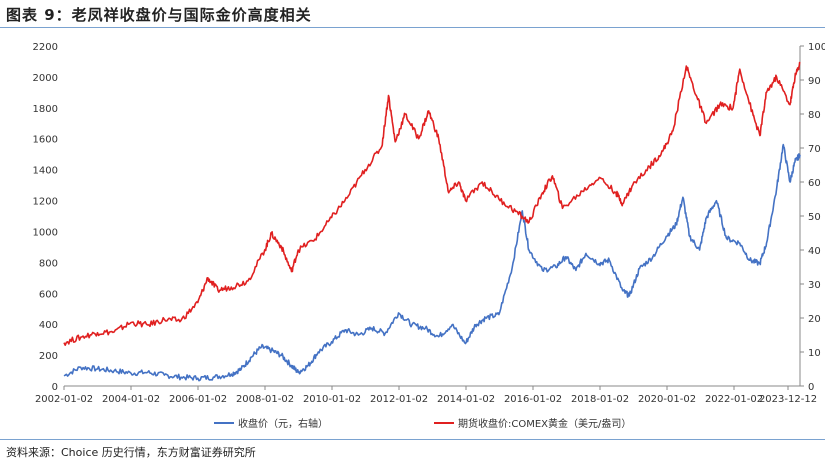  Describe the element at coordinates (45, 109) in the screenshot. I see `left-tick-label: 1800` at that location.